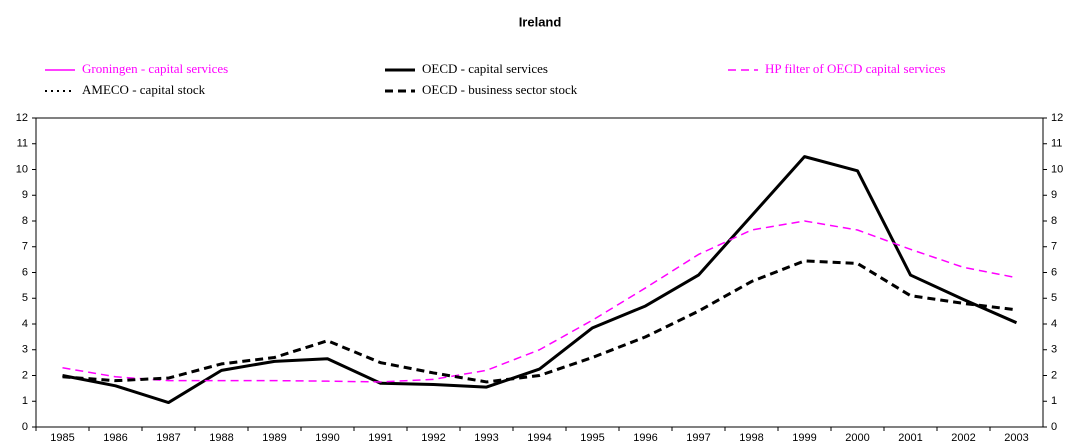  Describe the element at coordinates (115, 438) in the screenshot. I see `x-tick-label: 1986` at that location.